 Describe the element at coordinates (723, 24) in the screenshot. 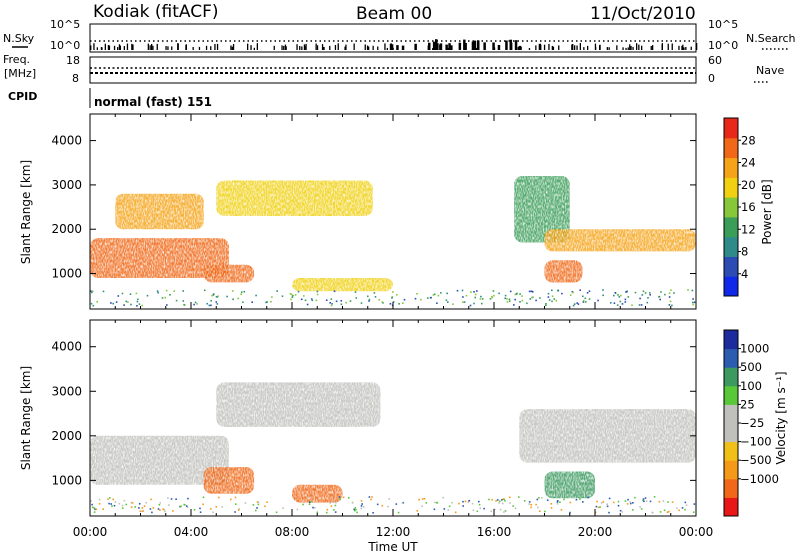

I see `nsearch-tick-top: 10^5` at that location.